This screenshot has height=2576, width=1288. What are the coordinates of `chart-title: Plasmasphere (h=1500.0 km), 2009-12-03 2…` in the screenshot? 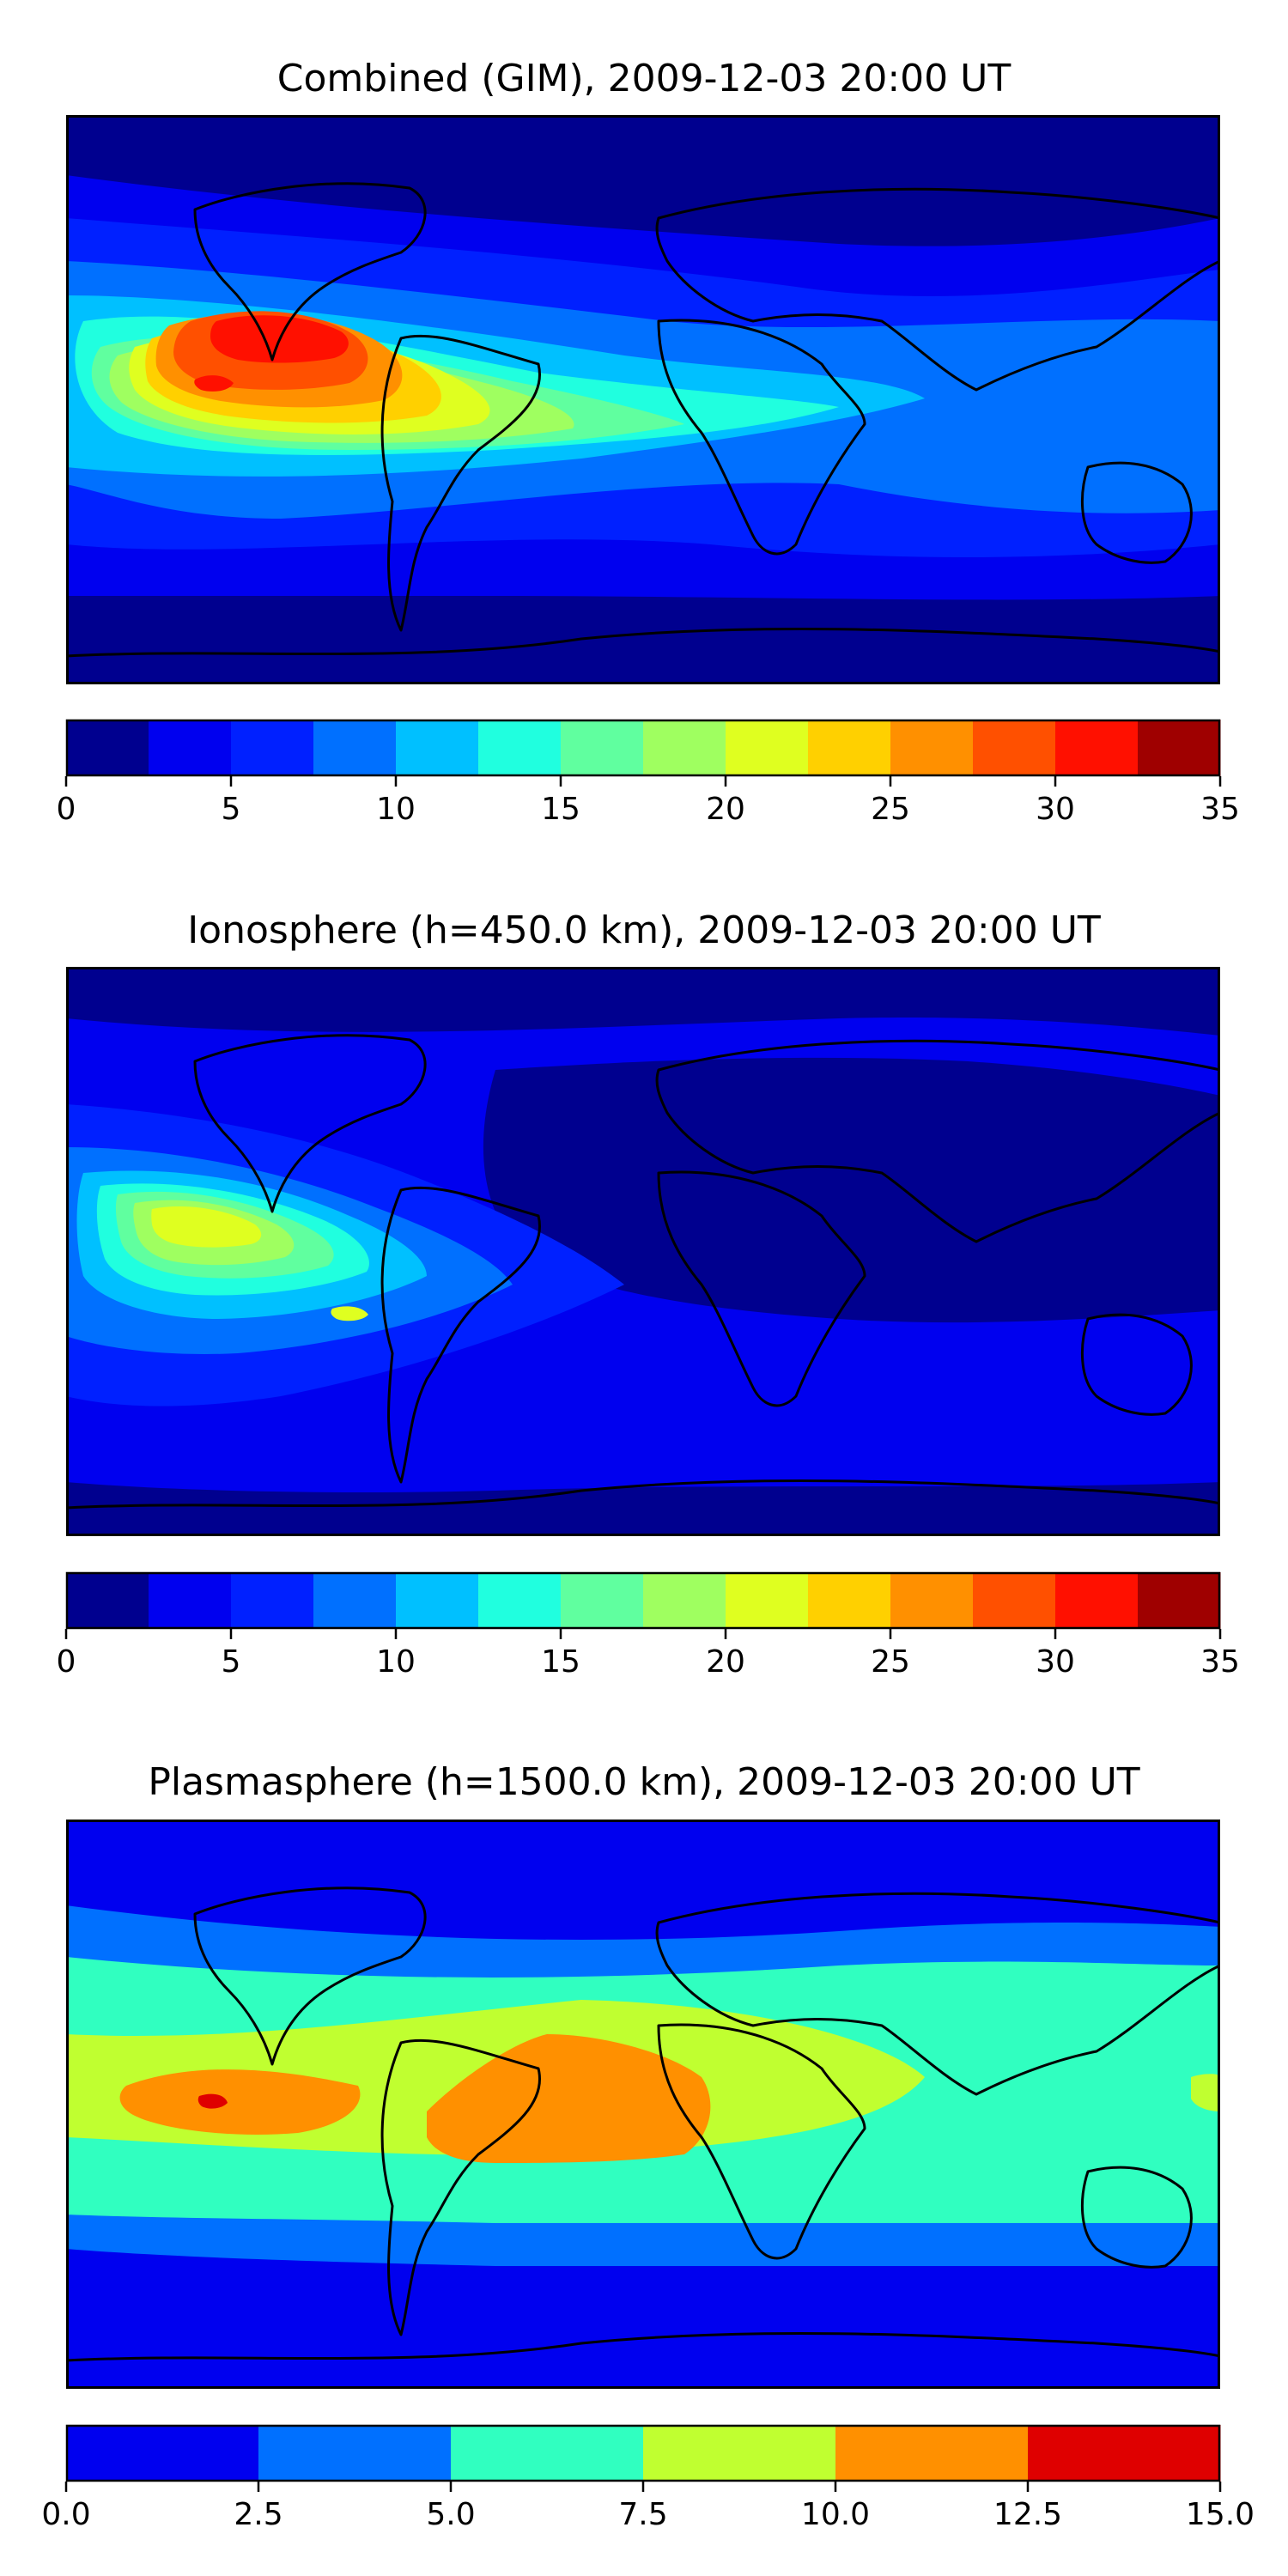 It's located at (644, 1782).